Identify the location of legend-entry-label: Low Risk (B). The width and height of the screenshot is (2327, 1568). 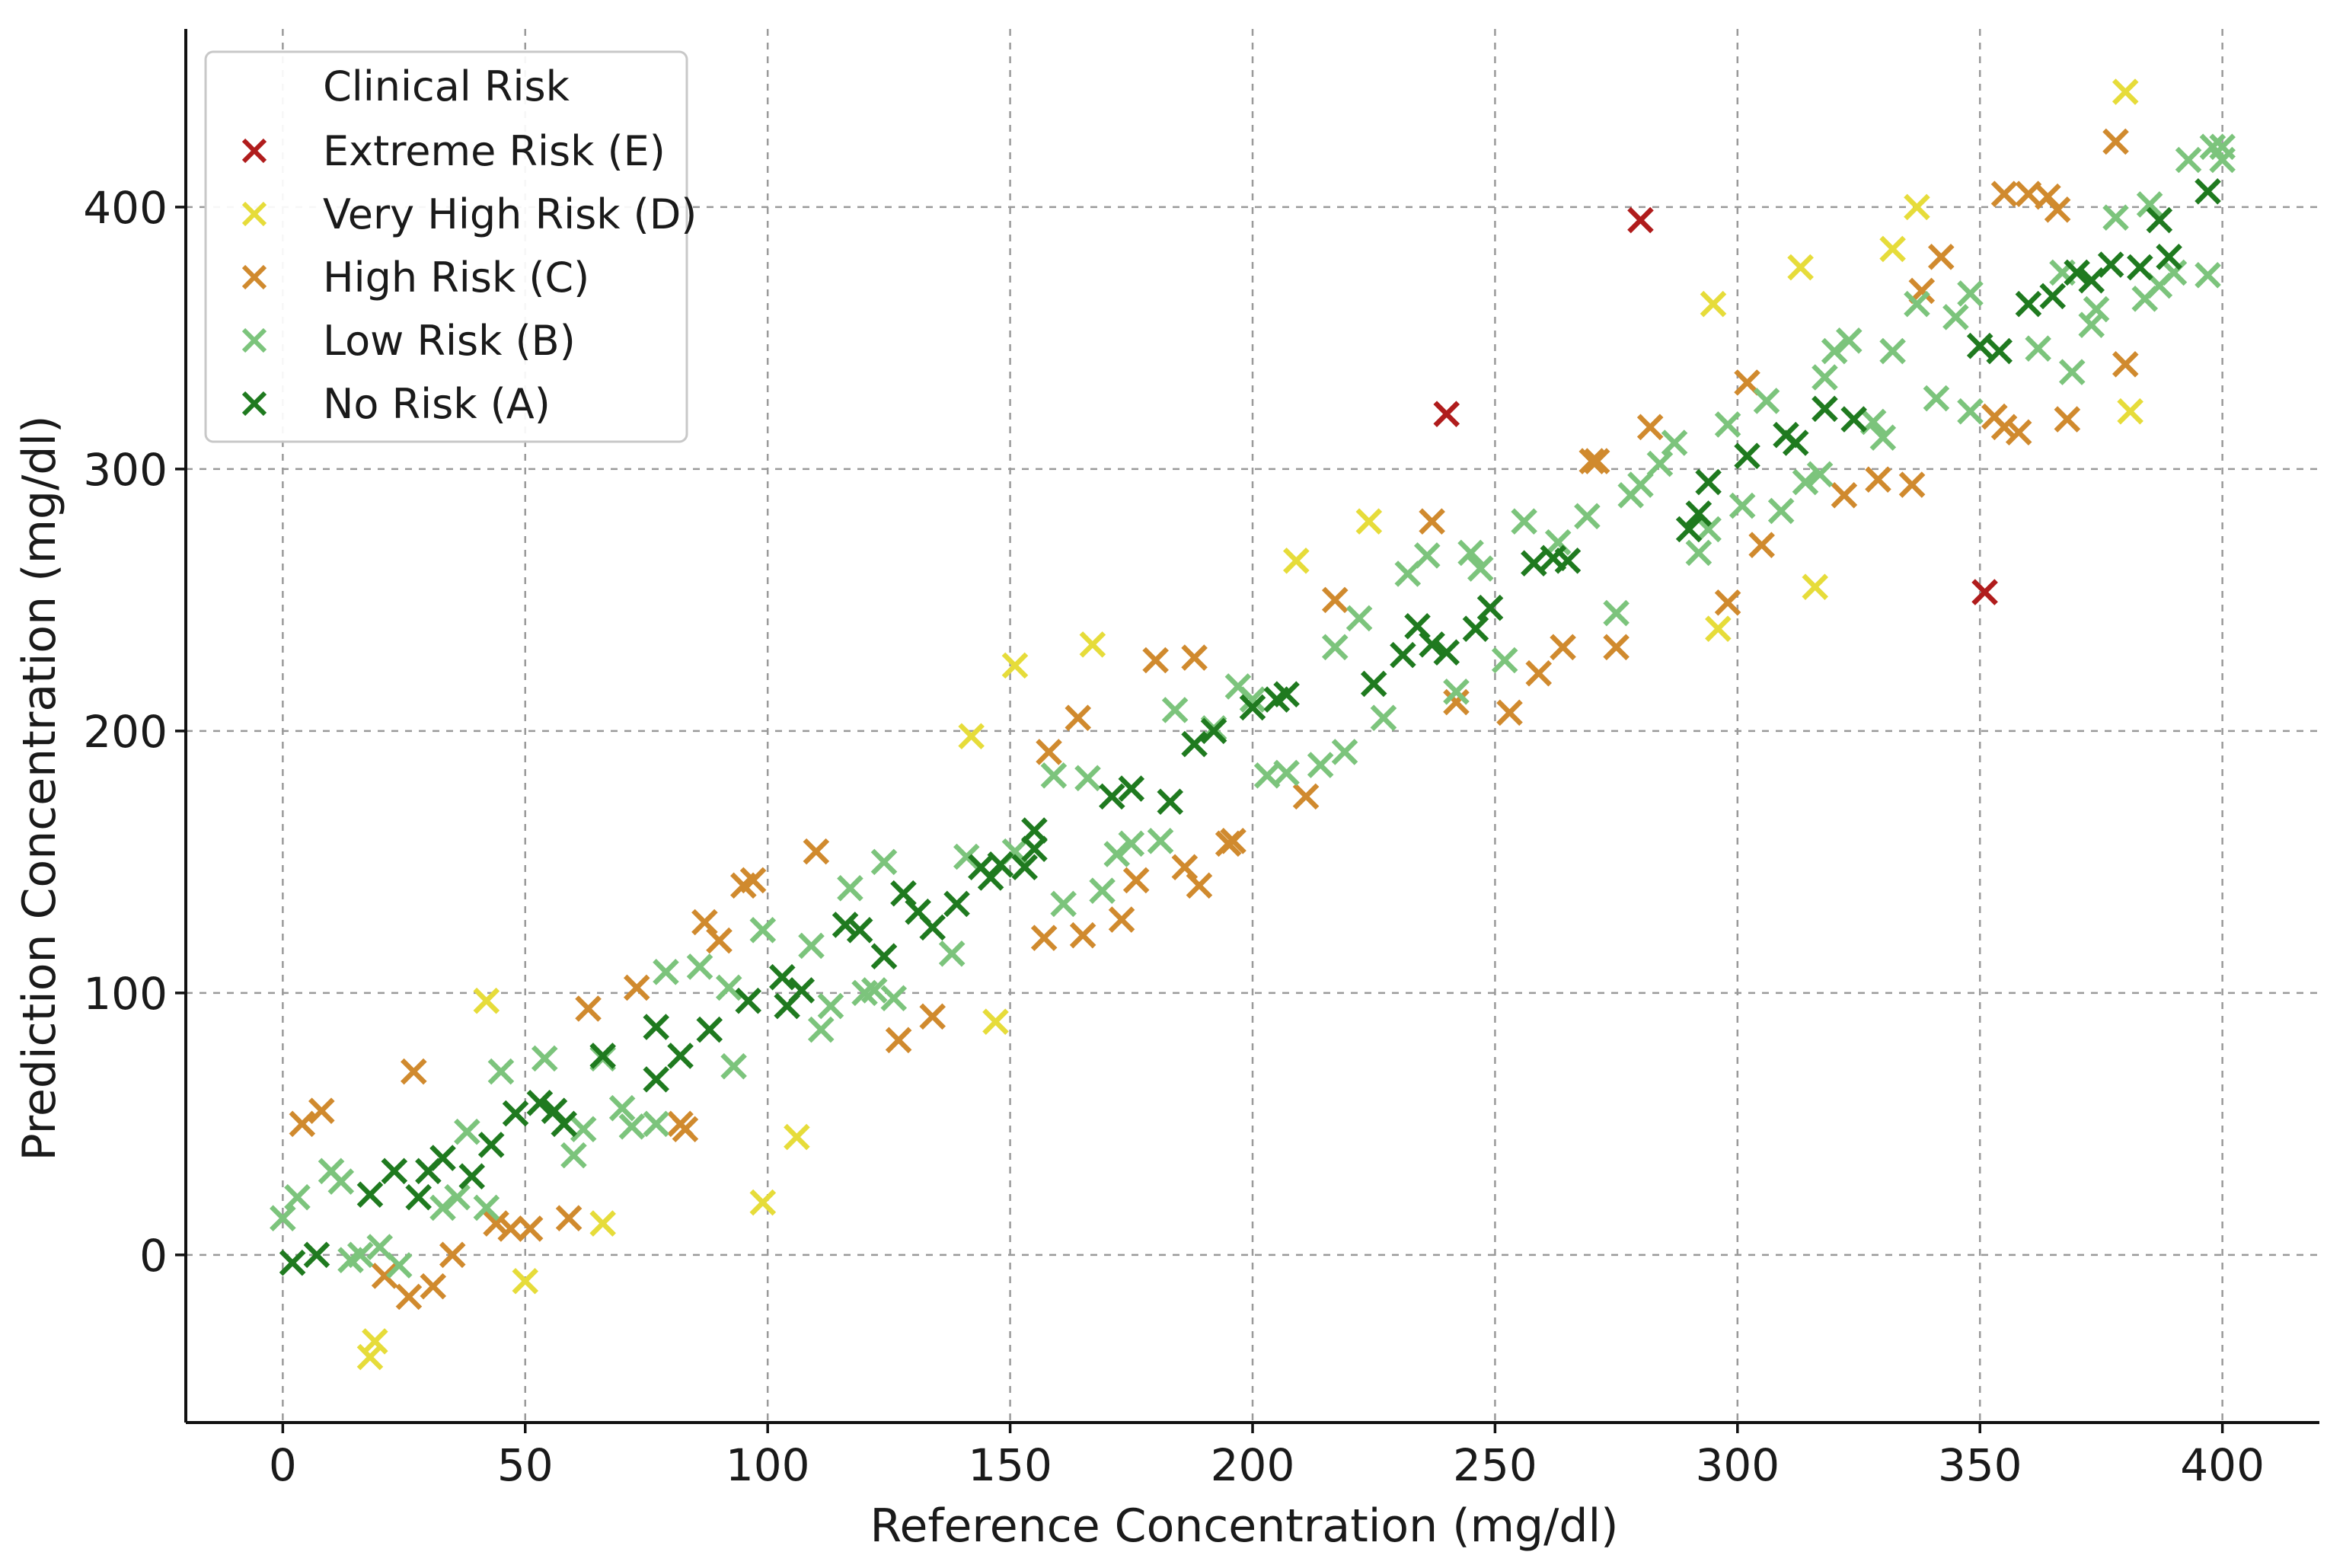
(449, 341).